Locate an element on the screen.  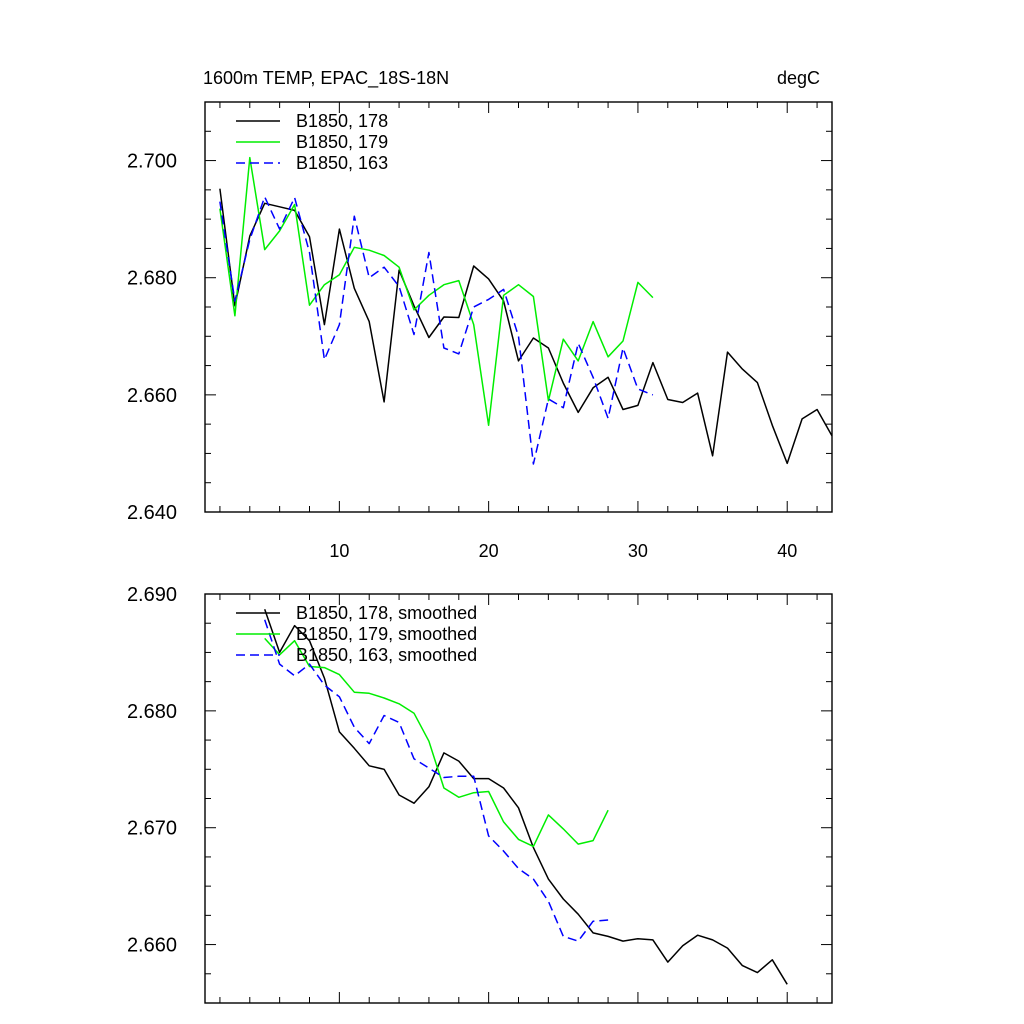
x-tick-label: 30 is located at coordinates (638, 551).